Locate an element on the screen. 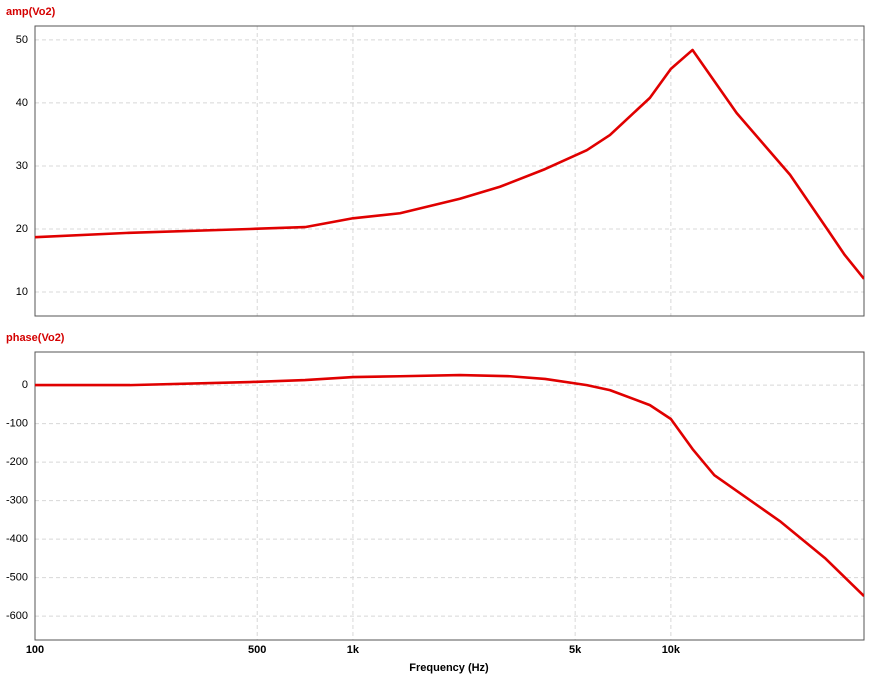  y-tick-label: 0 is located at coordinates (25, 385).